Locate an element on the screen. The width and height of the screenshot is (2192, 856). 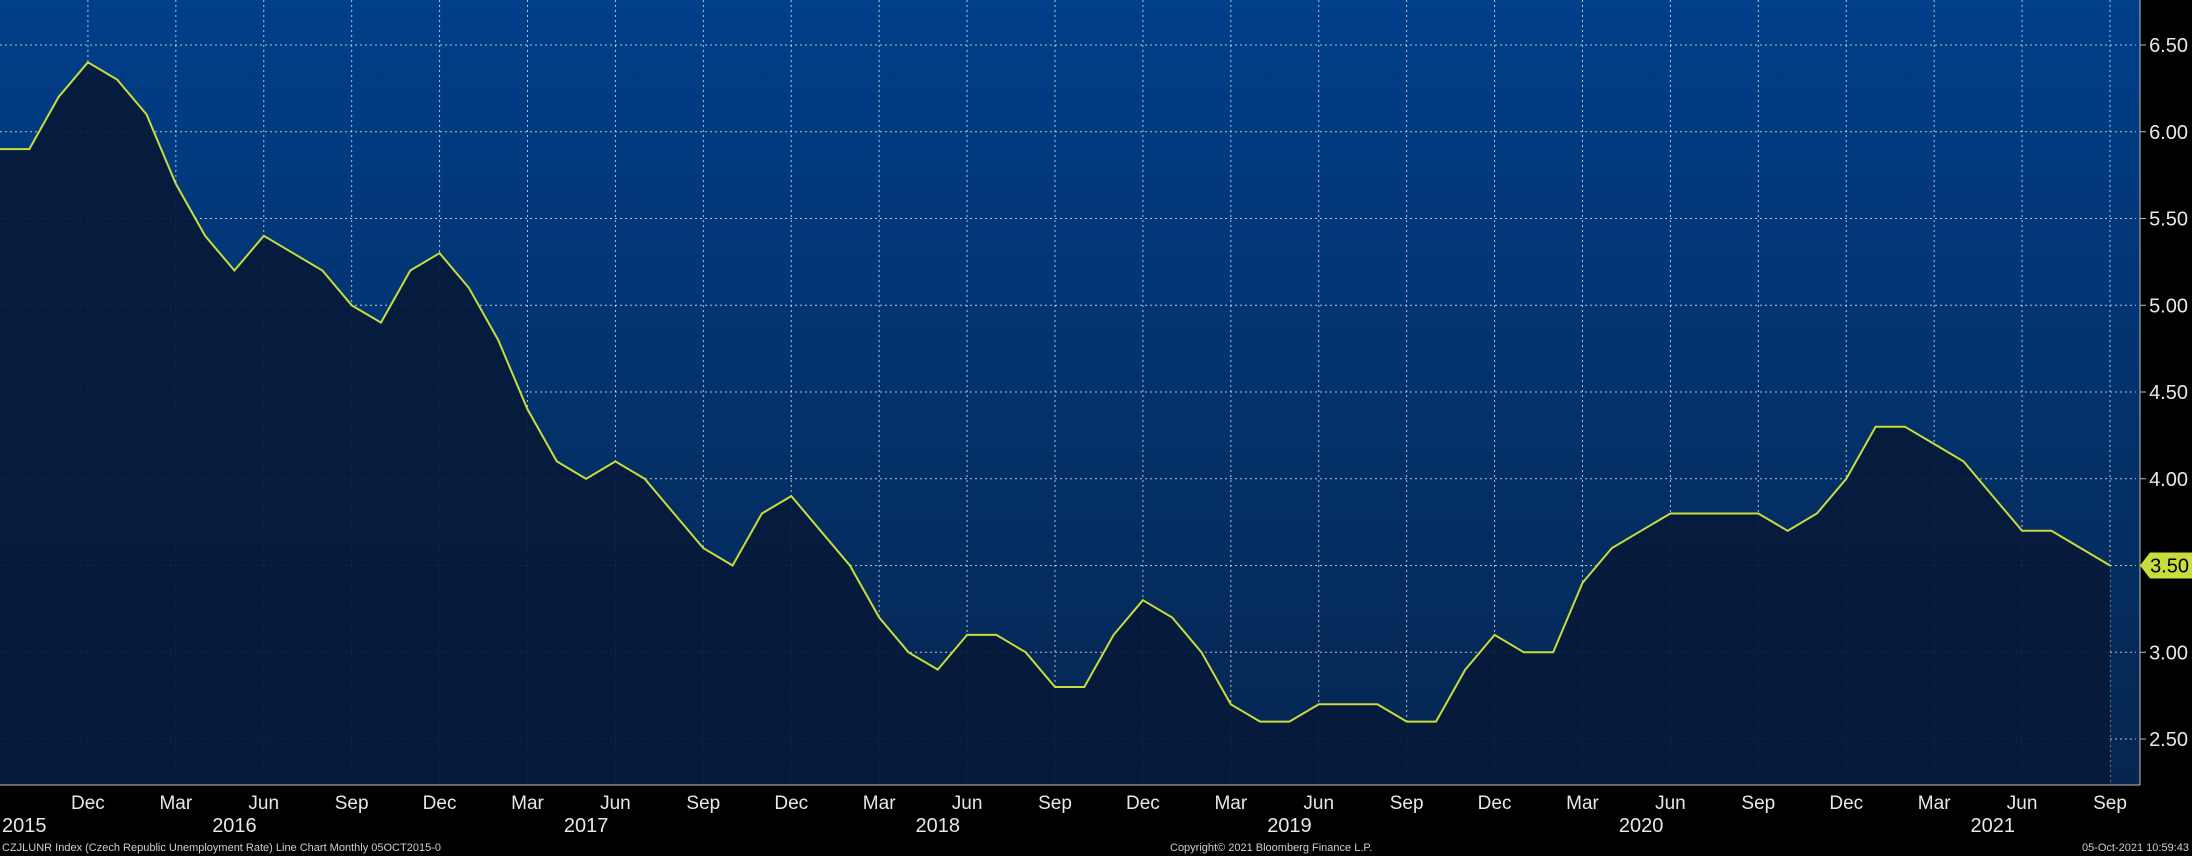
y-tick-label: 6.00 is located at coordinates (2168, 133).